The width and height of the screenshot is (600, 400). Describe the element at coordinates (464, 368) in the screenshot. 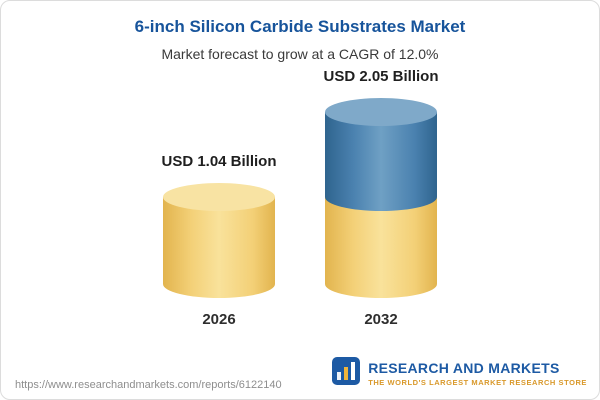

I see `logo-name: RESEARCH AND MARKETS` at that location.